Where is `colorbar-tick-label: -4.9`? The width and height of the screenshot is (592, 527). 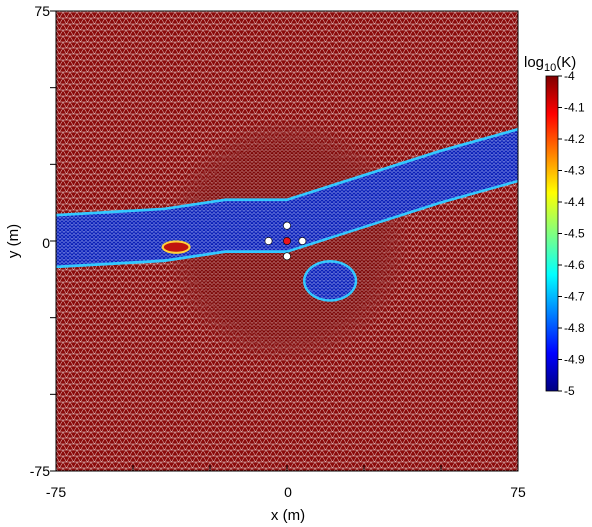
colorbar-tick-label: -4.9 is located at coordinates (574, 360).